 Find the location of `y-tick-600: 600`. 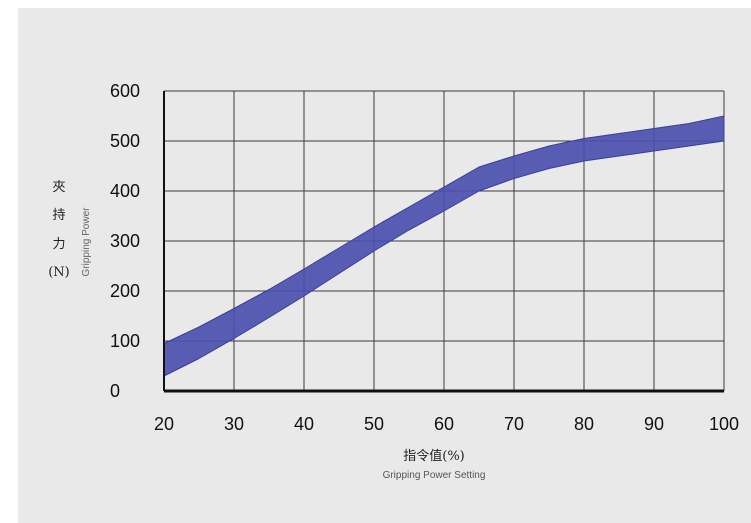

y-tick-600: 600 is located at coordinates (125, 91).